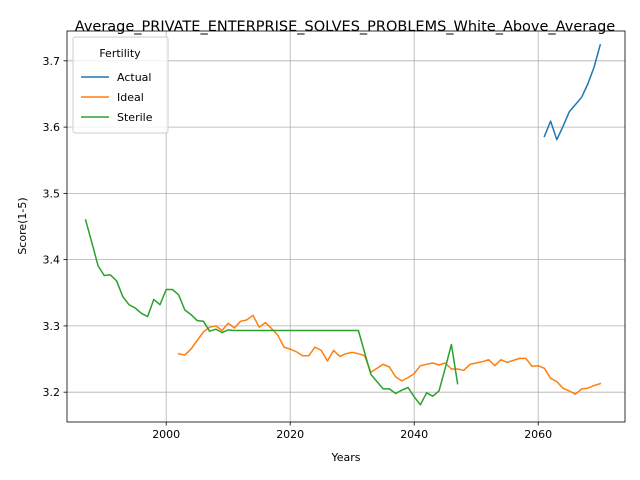 The image size is (640, 480). Describe the element at coordinates (52, 260) in the screenshot. I see `y-tick-label: 3.4` at that location.